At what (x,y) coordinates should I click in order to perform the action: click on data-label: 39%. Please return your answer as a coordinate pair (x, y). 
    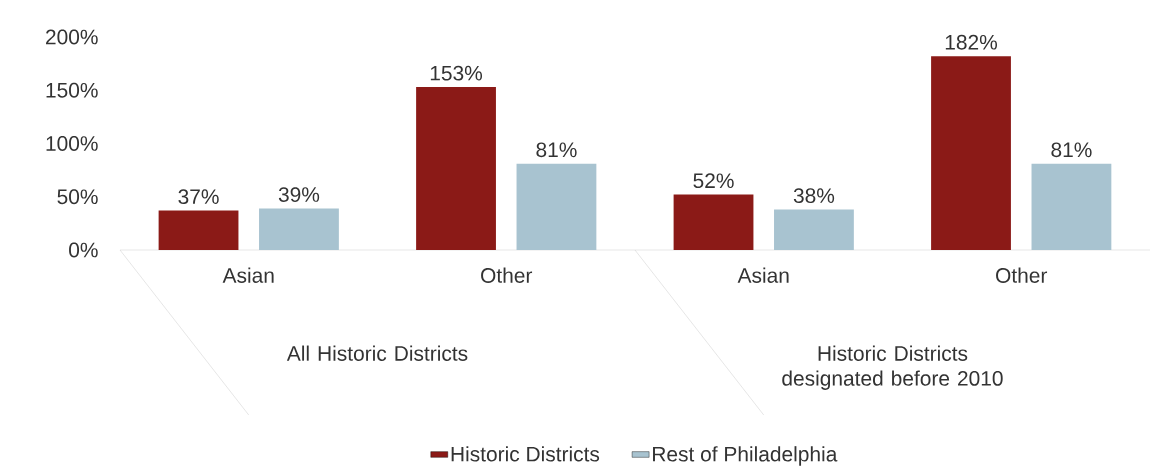
    Looking at the image, I should click on (299, 194).